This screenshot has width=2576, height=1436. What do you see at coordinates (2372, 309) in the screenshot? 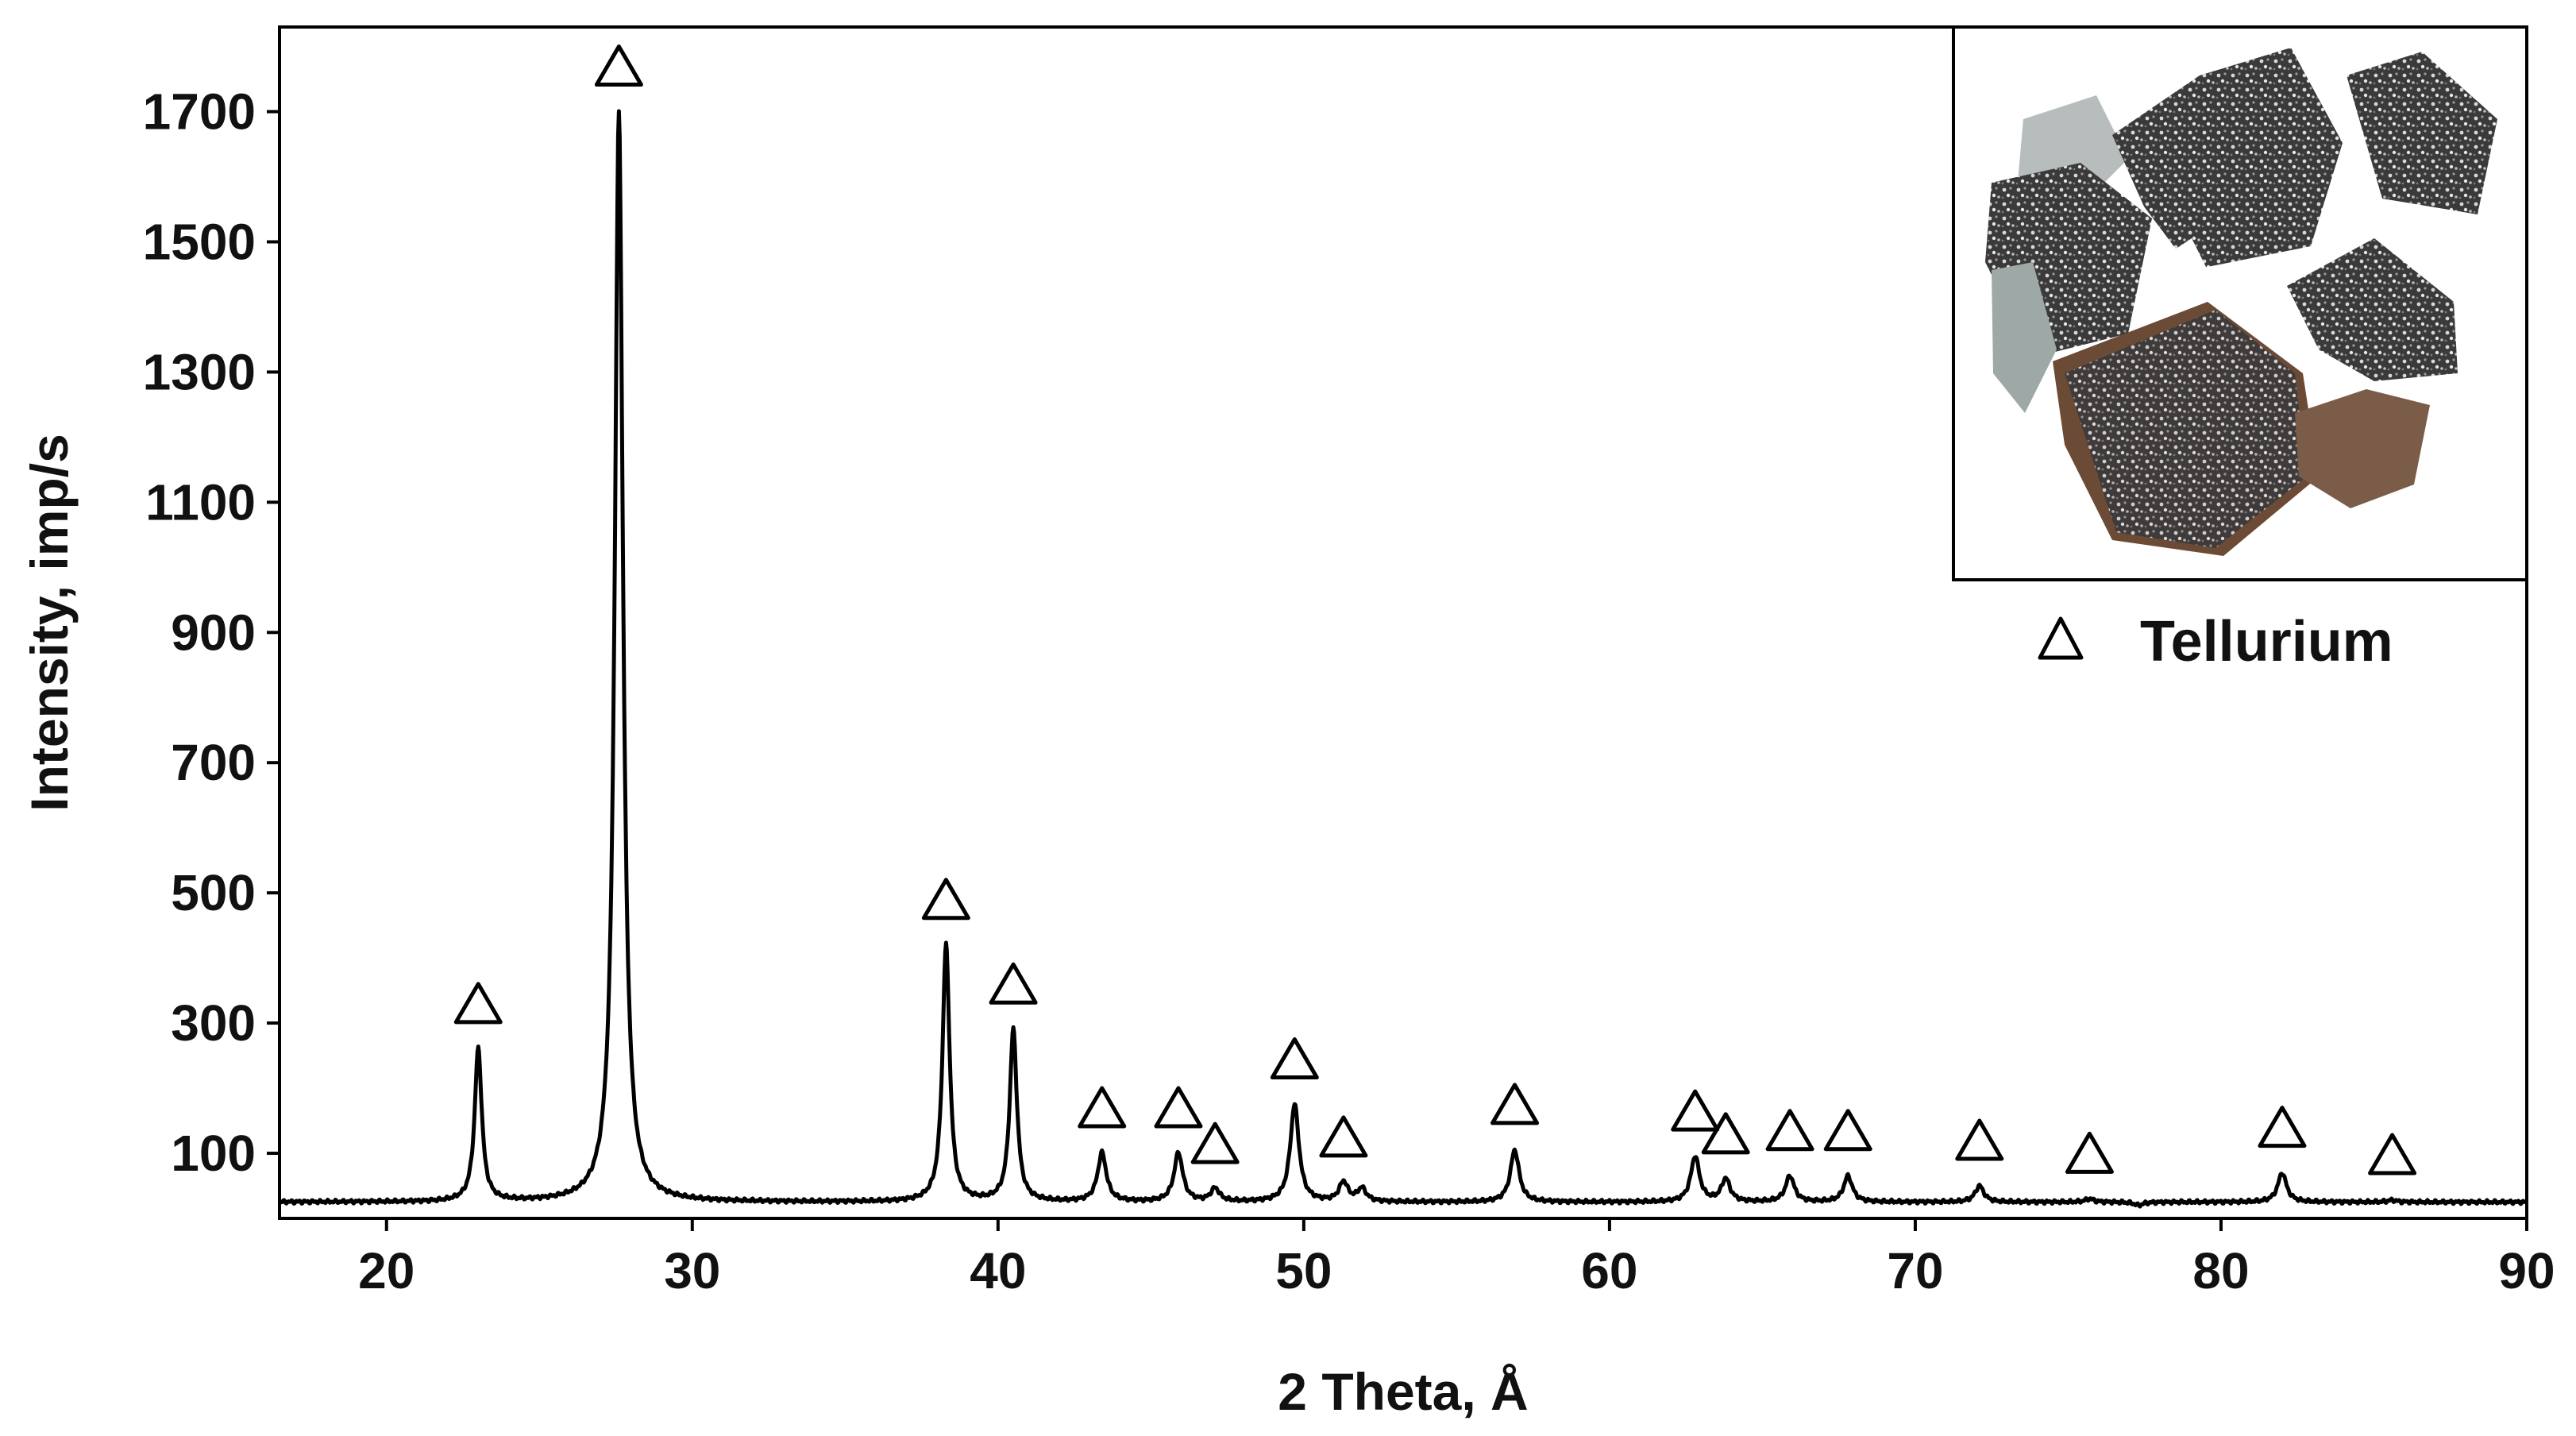
I see `fragment-speckled-right` at bounding box center [2372, 309].